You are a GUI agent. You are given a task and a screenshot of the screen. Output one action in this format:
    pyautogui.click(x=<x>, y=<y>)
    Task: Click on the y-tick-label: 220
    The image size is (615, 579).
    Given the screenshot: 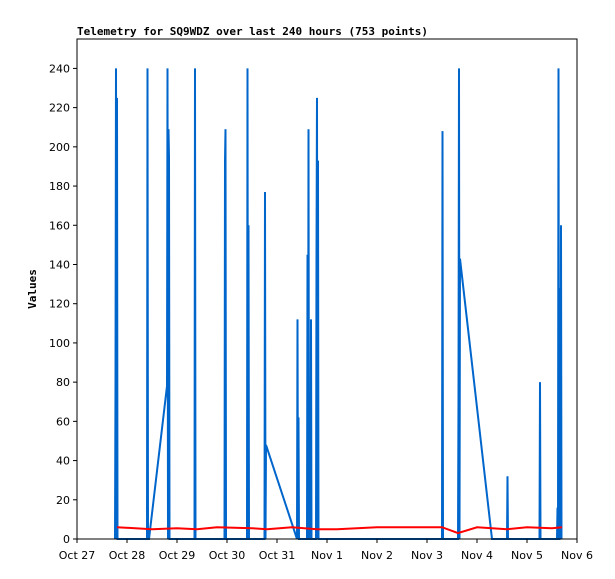 What is the action you would take?
    pyautogui.click(x=59, y=108)
    